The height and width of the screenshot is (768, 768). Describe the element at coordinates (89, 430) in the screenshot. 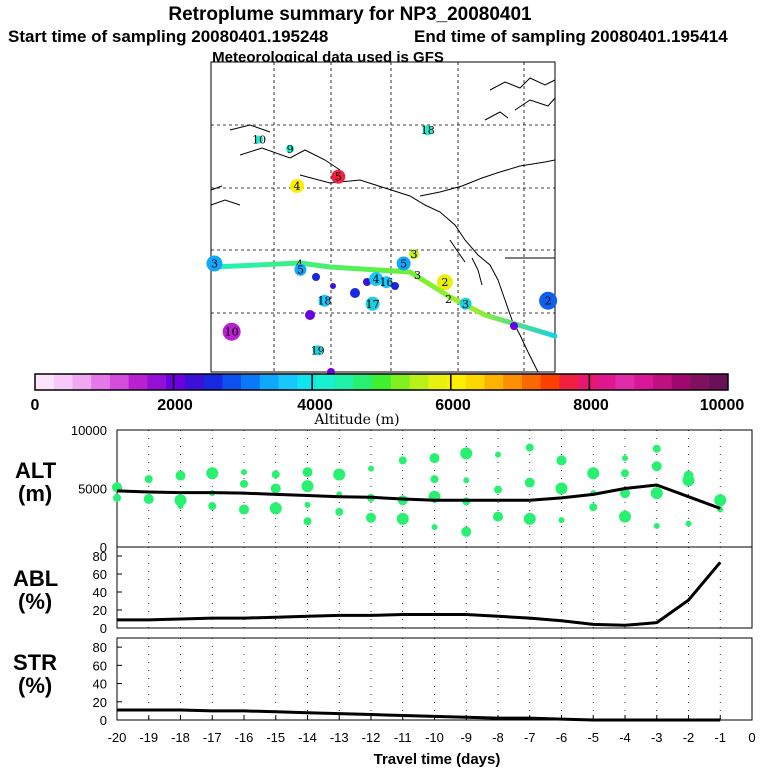

I see `y-tick-label: 10000` at that location.